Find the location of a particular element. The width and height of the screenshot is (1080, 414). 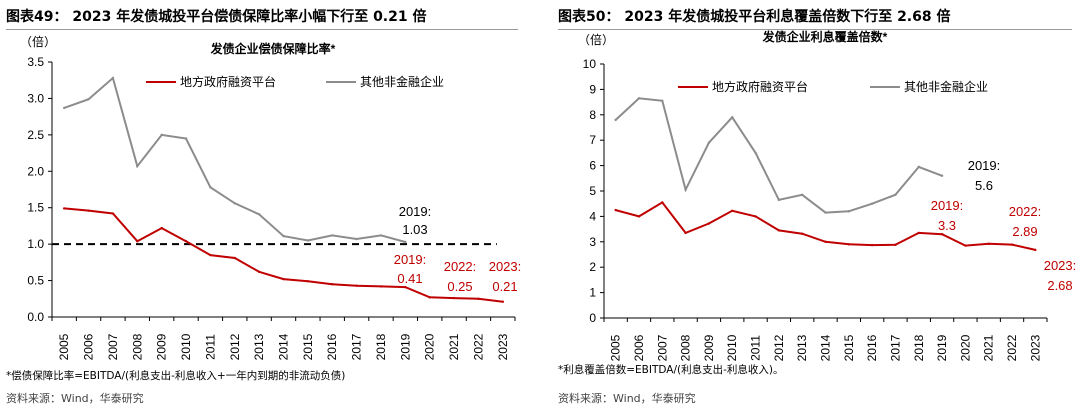

figure-title: 图表50： 2023 年发债城投平台利息覆盖倍数下行至 2.68 倍 is located at coordinates (815, 18).